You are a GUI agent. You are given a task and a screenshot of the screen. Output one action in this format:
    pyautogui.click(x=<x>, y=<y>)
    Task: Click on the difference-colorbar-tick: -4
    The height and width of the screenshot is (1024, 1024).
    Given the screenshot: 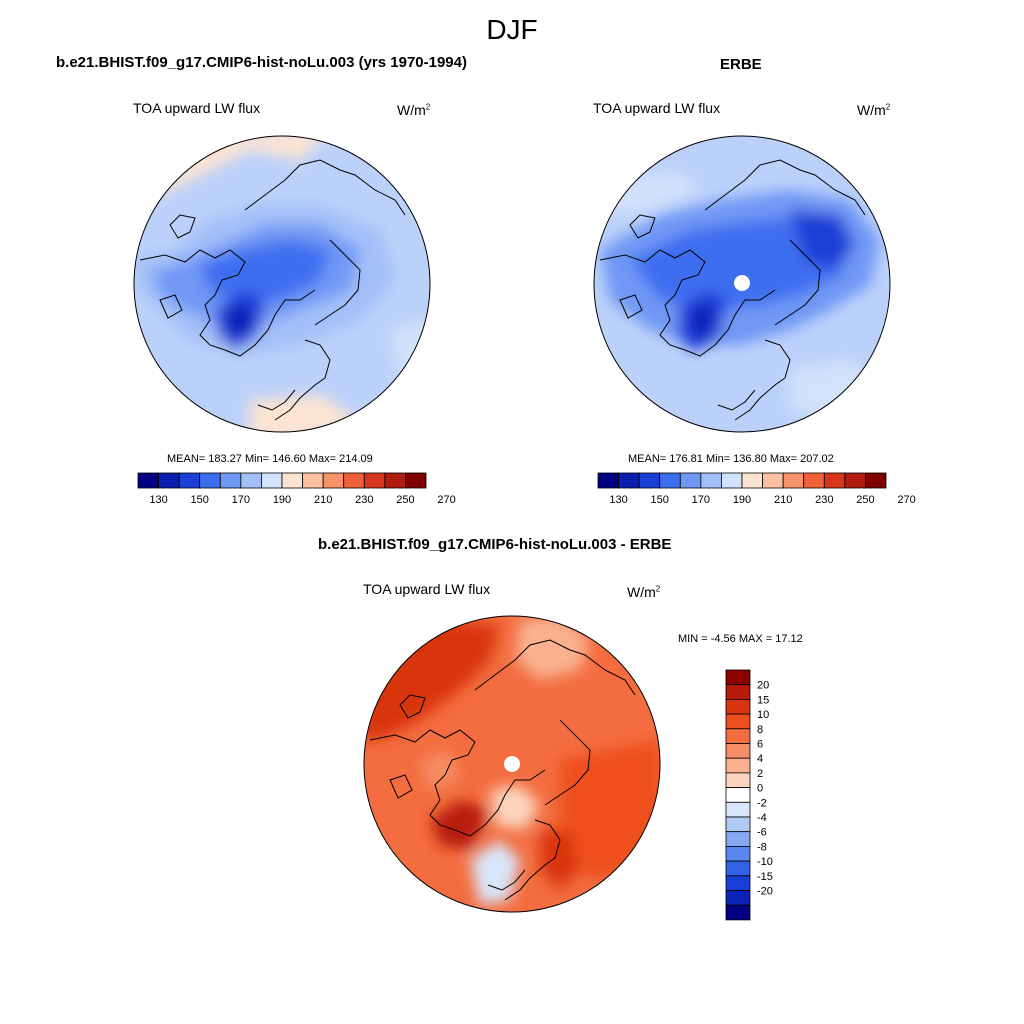 What is the action you would take?
    pyautogui.click(x=762, y=818)
    